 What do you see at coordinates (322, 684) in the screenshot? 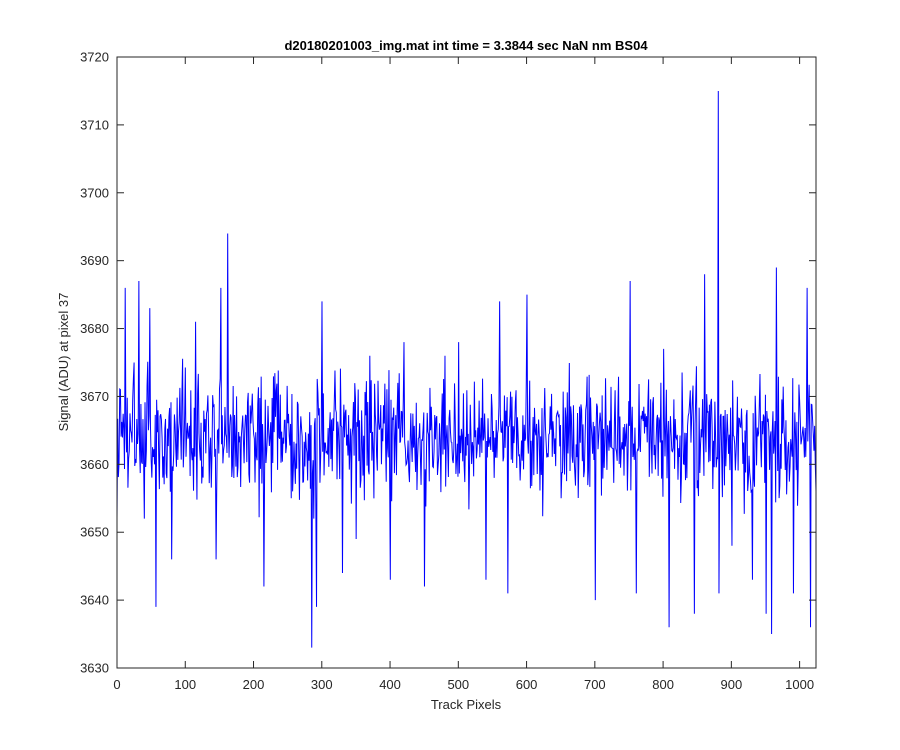
I see `x-tick-label: 300` at bounding box center [322, 684].